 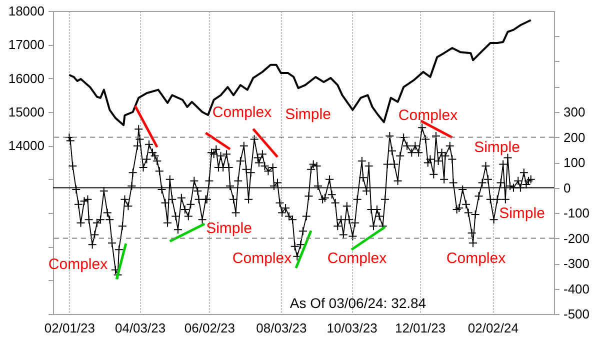 What do you see at coordinates (140, 328) in the screenshot?
I see `x-tick-label: 04/03/23` at bounding box center [140, 328].